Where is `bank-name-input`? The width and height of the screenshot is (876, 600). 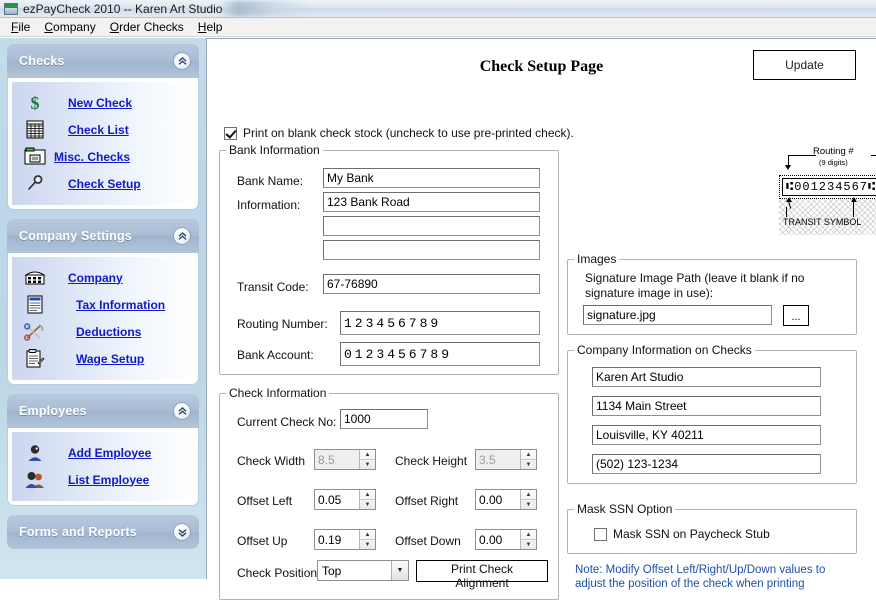
bank-name-input is located at coordinates (431, 178).